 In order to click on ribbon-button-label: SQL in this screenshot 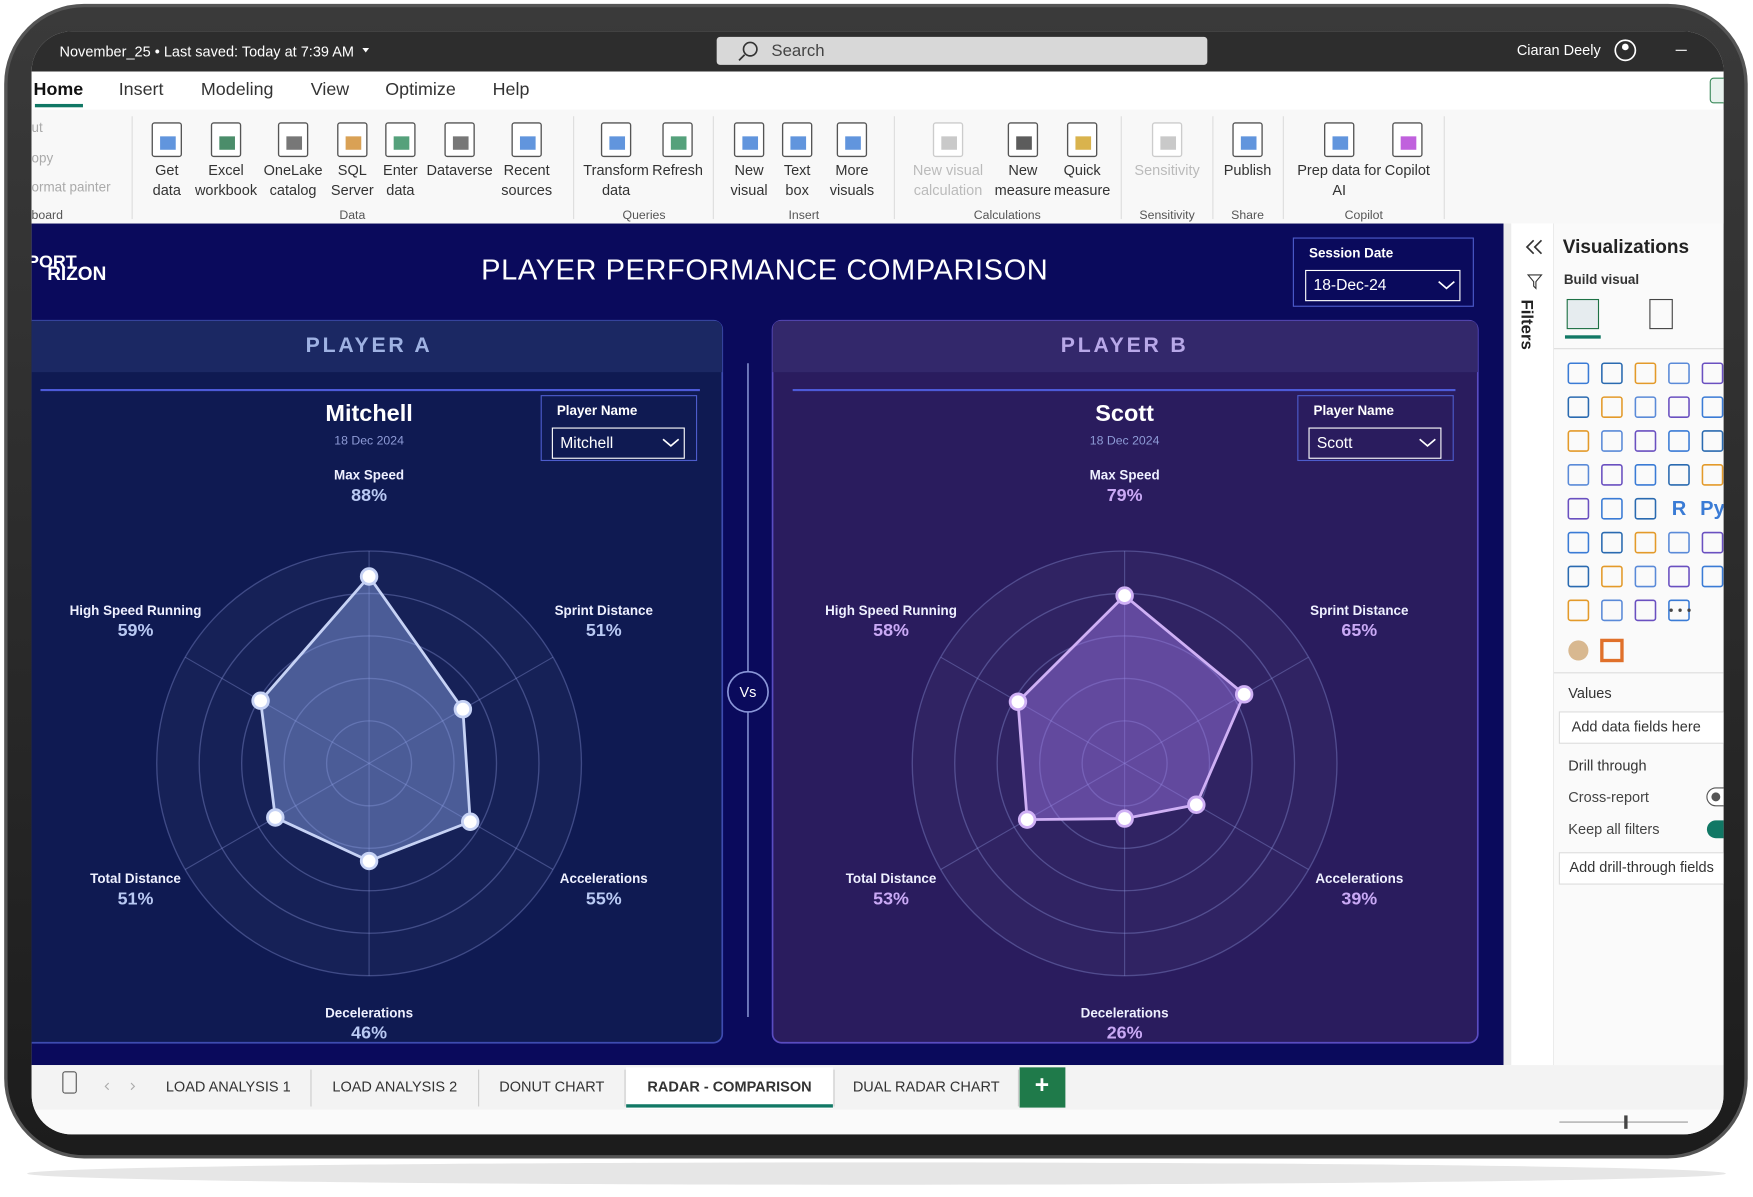, I will do `click(352, 171)`.